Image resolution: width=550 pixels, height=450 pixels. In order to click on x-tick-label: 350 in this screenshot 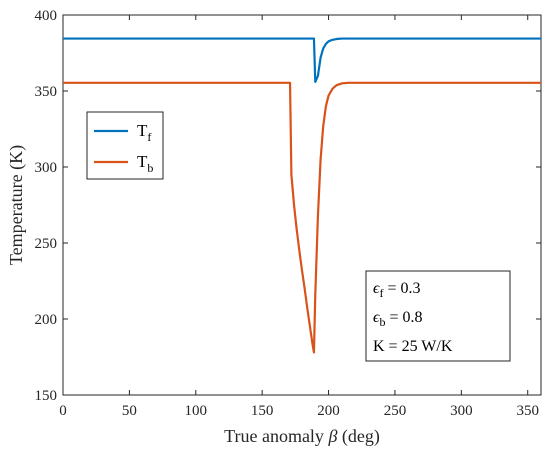, I will do `click(527, 411)`.